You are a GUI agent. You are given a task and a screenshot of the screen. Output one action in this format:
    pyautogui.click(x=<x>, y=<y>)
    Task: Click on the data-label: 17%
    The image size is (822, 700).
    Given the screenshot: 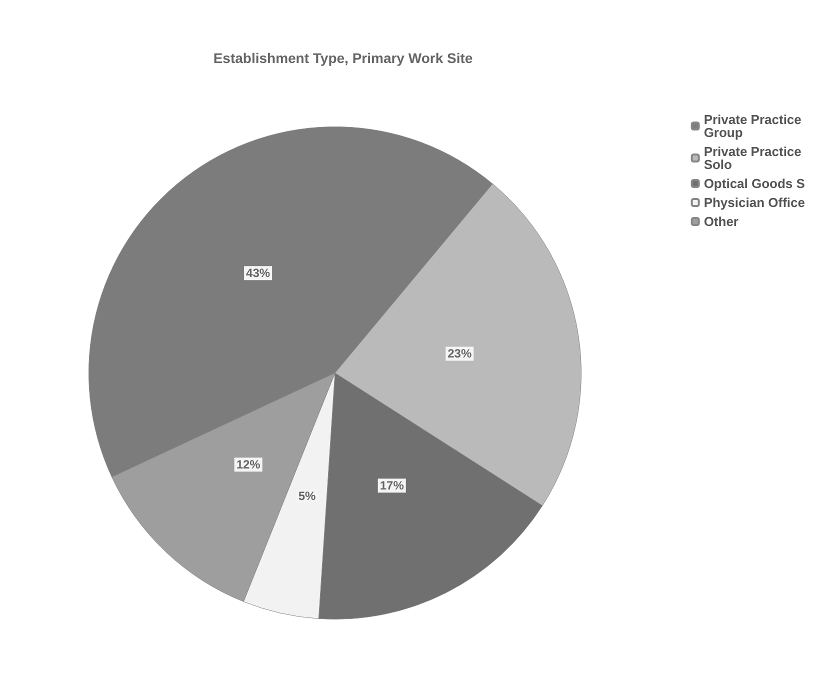 What is the action you would take?
    pyautogui.click(x=392, y=485)
    